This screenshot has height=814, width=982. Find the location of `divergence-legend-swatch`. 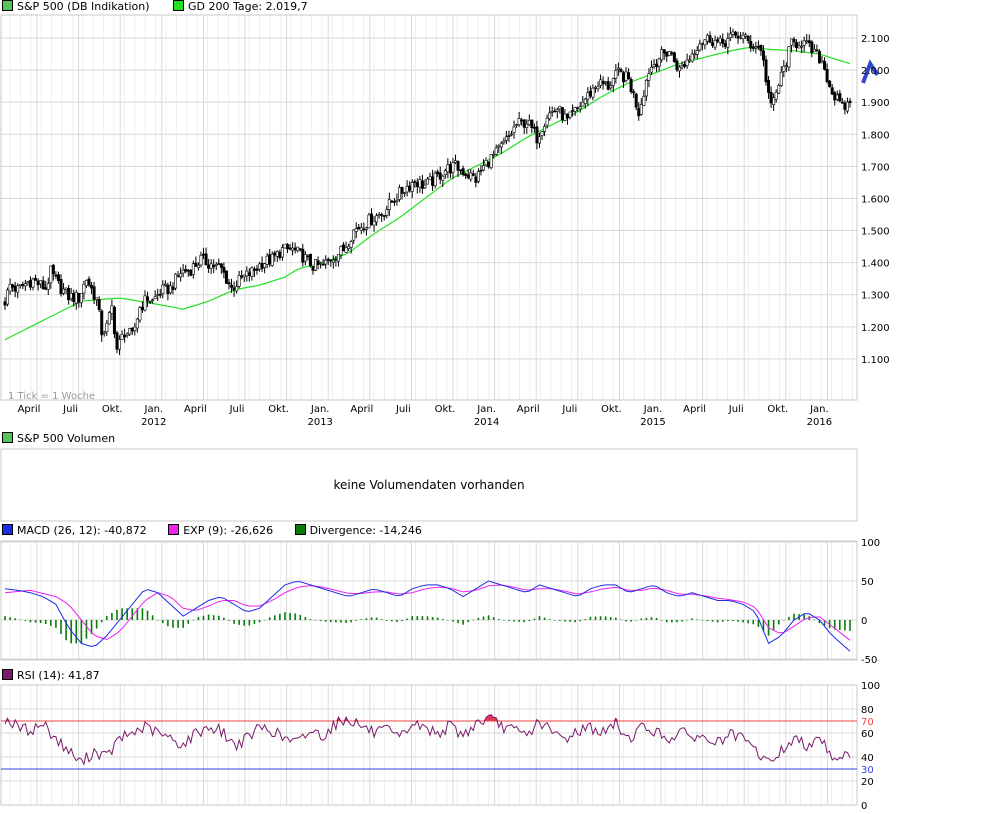

divergence-legend-swatch is located at coordinates (300, 529).